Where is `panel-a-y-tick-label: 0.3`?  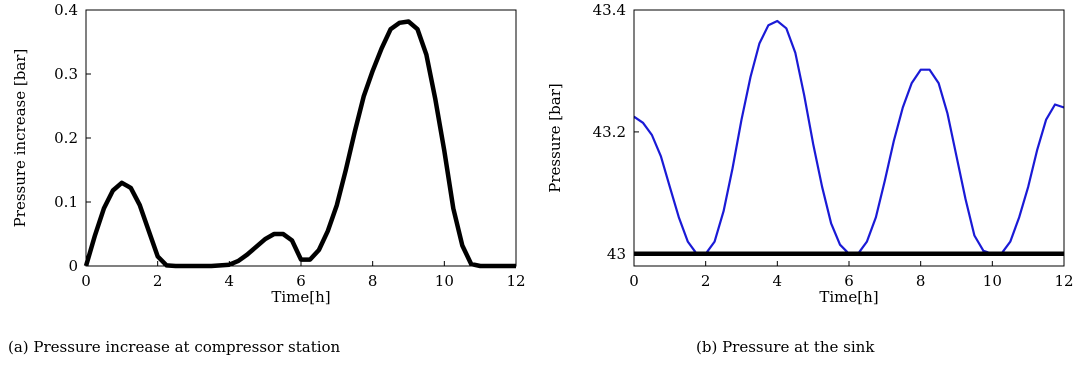 panel-a-y-tick-label: 0.3 is located at coordinates (66, 74).